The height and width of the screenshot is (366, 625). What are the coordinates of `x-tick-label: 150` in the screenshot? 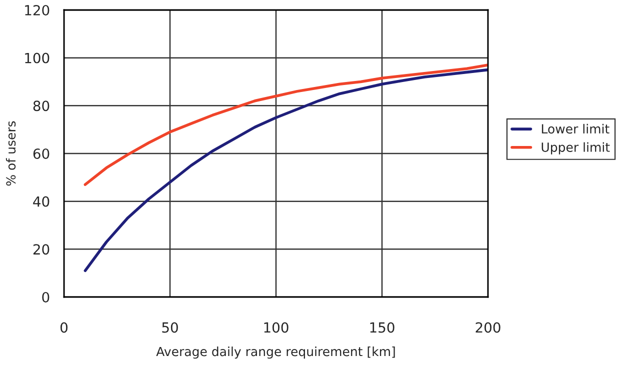 It's located at (382, 327).